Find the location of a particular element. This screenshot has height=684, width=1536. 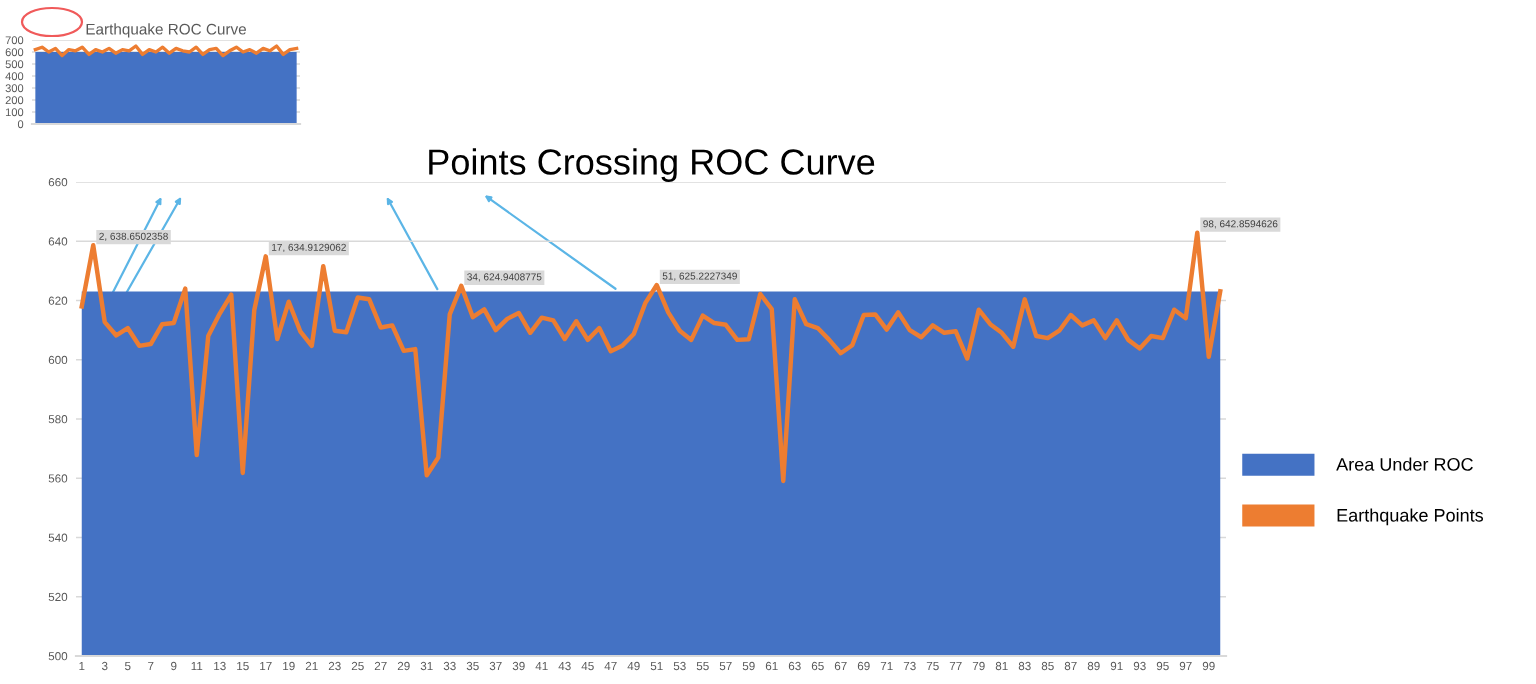

chart-title: Points Crossing ROC Curve is located at coordinates (652, 165).